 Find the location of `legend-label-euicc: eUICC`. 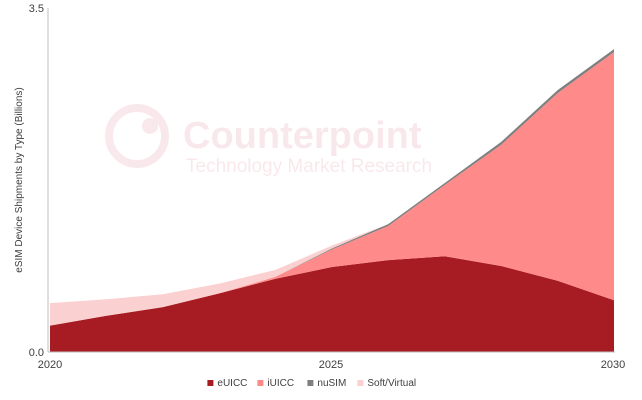

legend-label-euicc: eUICC is located at coordinates (232, 383).